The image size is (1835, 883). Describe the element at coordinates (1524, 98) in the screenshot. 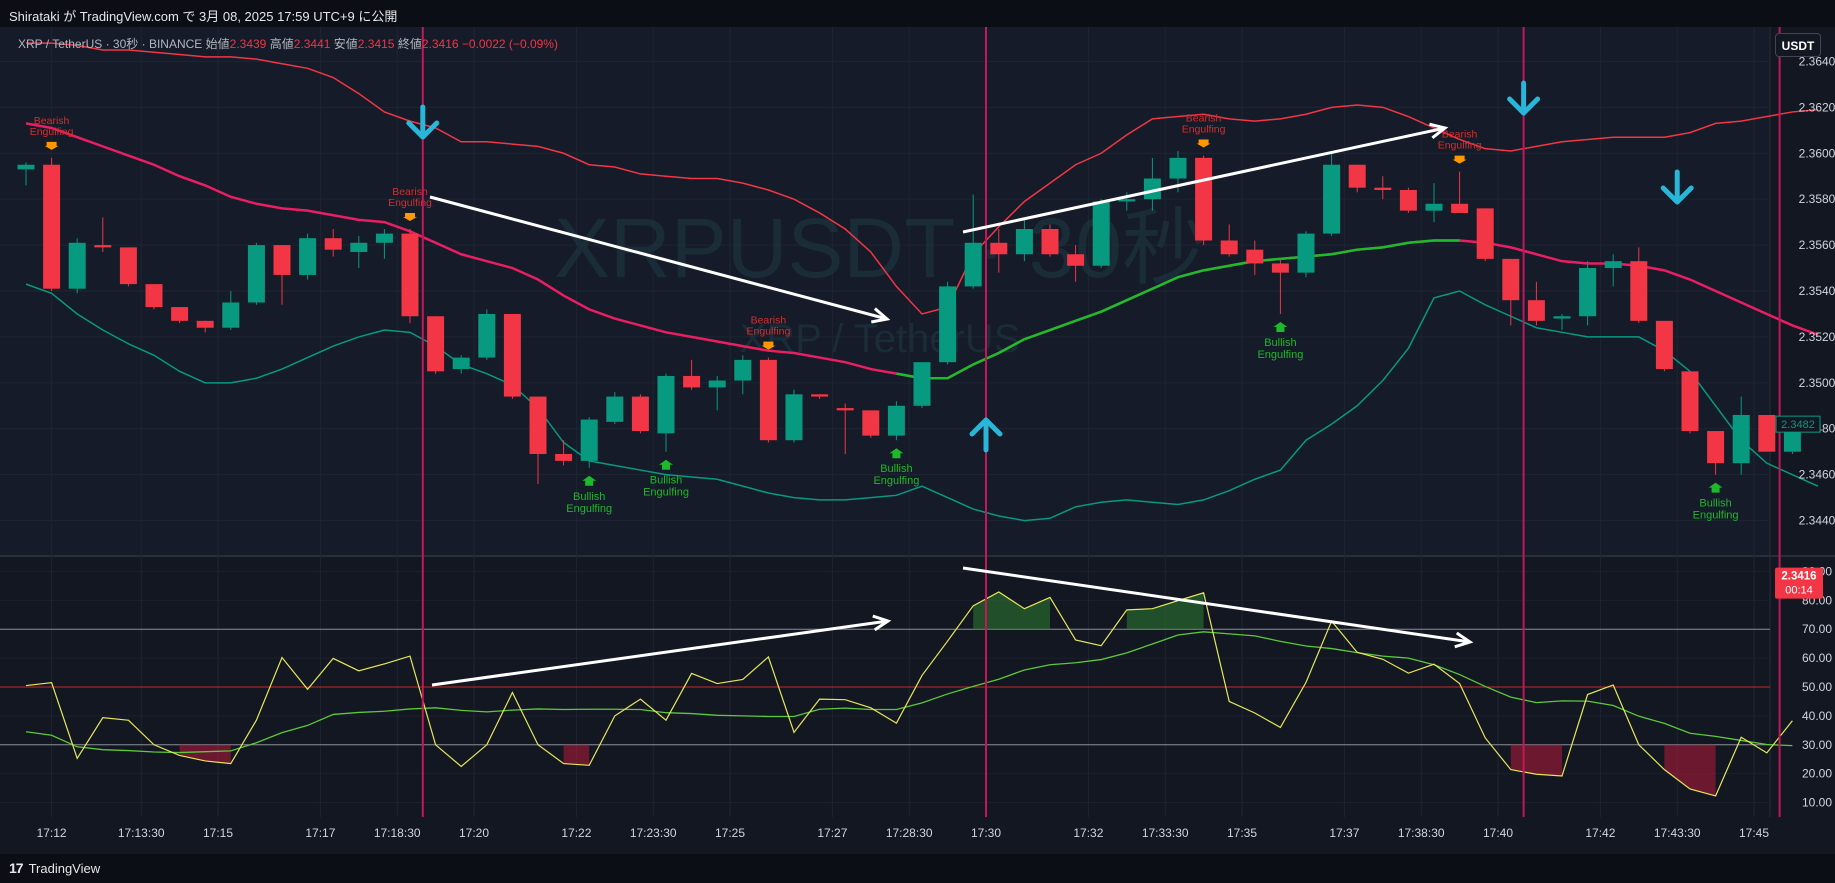

I see `sell-arrow-icon` at that location.